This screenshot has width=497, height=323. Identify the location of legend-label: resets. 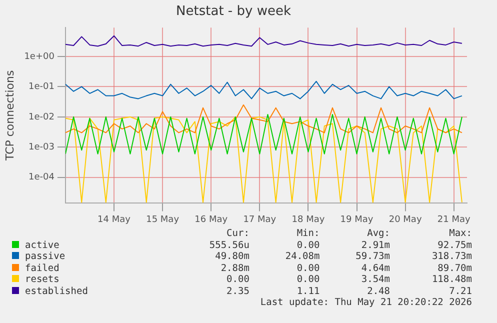
(42, 279).